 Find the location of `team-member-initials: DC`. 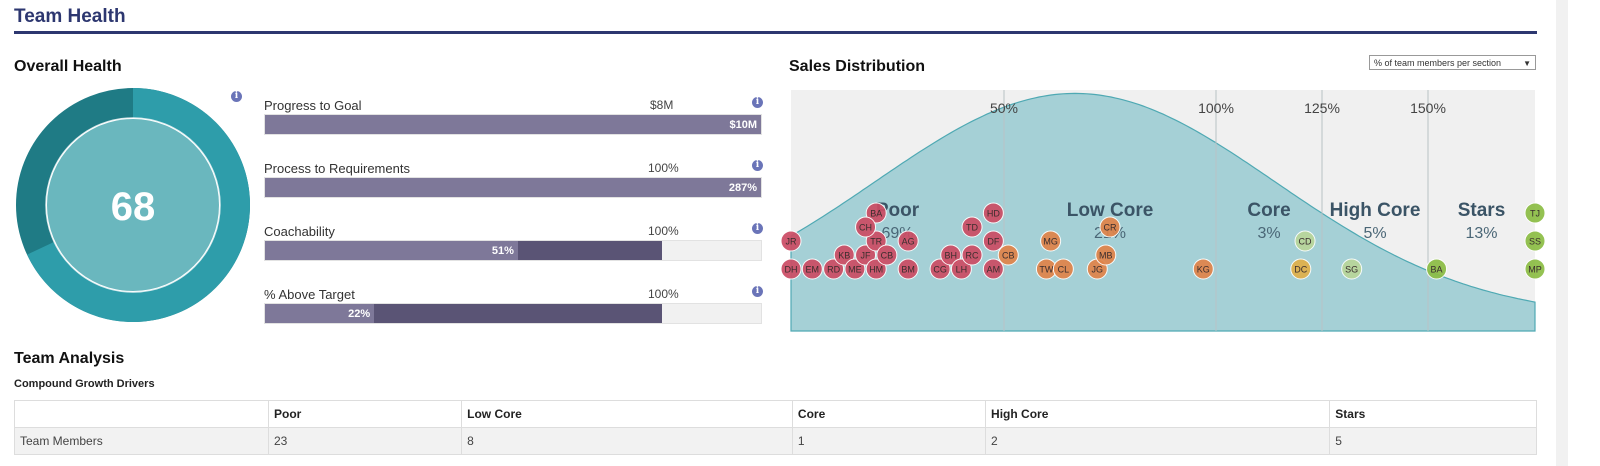

team-member-initials: DC is located at coordinates (1300, 270).